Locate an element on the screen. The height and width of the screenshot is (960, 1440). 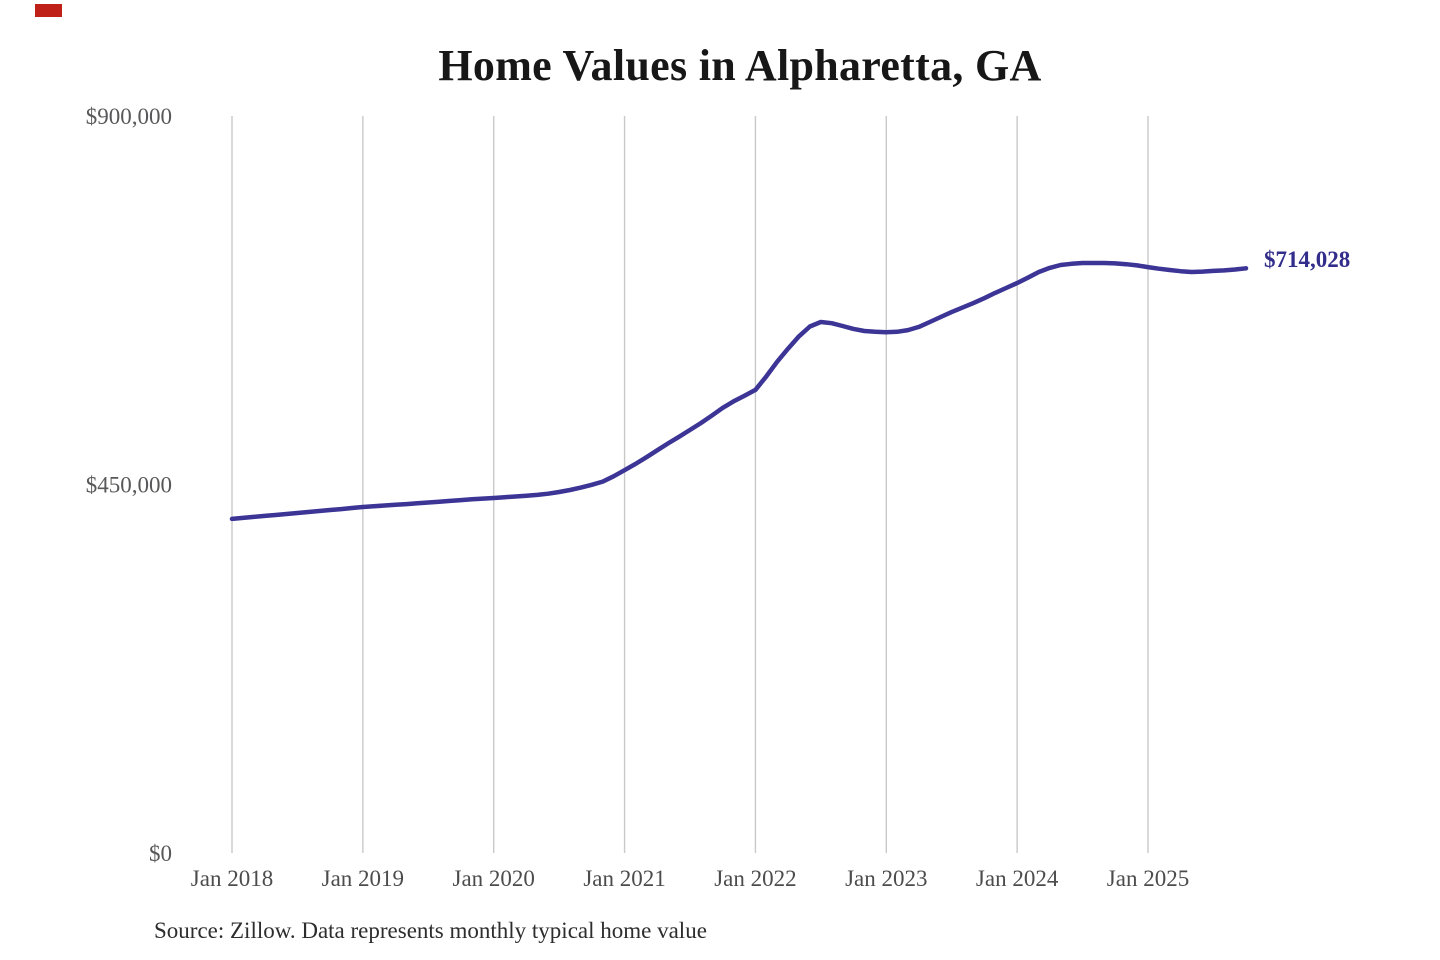
latest-value-label: $714,028 is located at coordinates (1307, 260).